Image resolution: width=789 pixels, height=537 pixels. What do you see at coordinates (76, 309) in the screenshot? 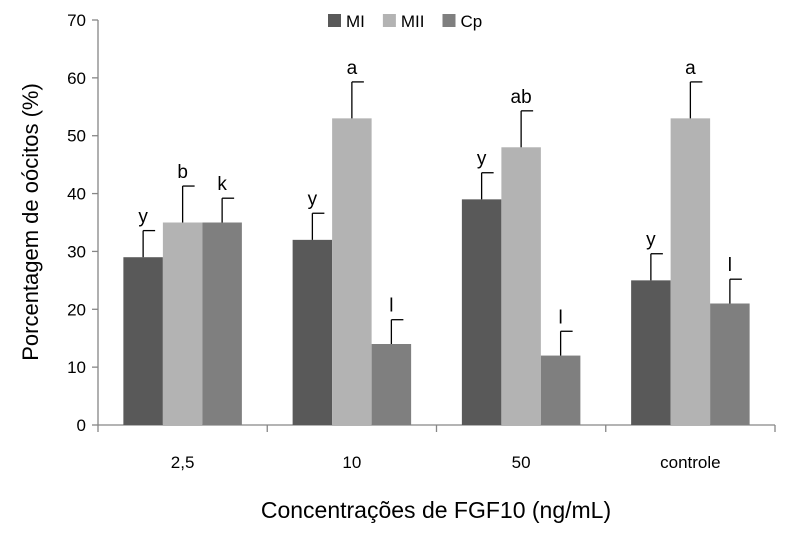
I see `y-tick-label: 20` at bounding box center [76, 309].